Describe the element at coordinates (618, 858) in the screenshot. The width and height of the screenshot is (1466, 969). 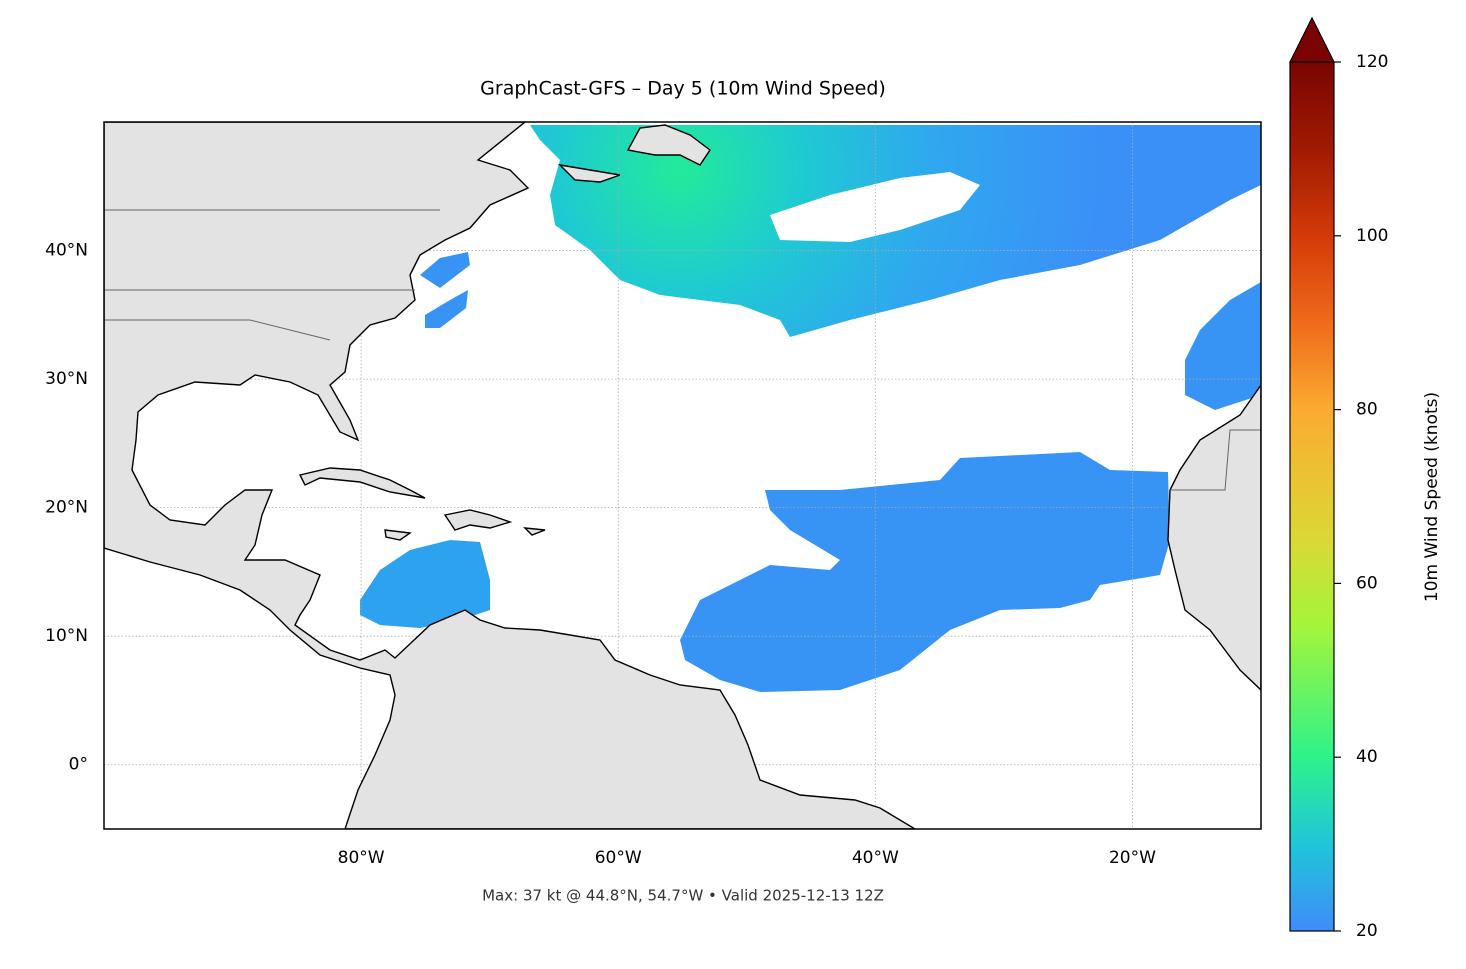
I see `x-tick-label: 60°W` at that location.